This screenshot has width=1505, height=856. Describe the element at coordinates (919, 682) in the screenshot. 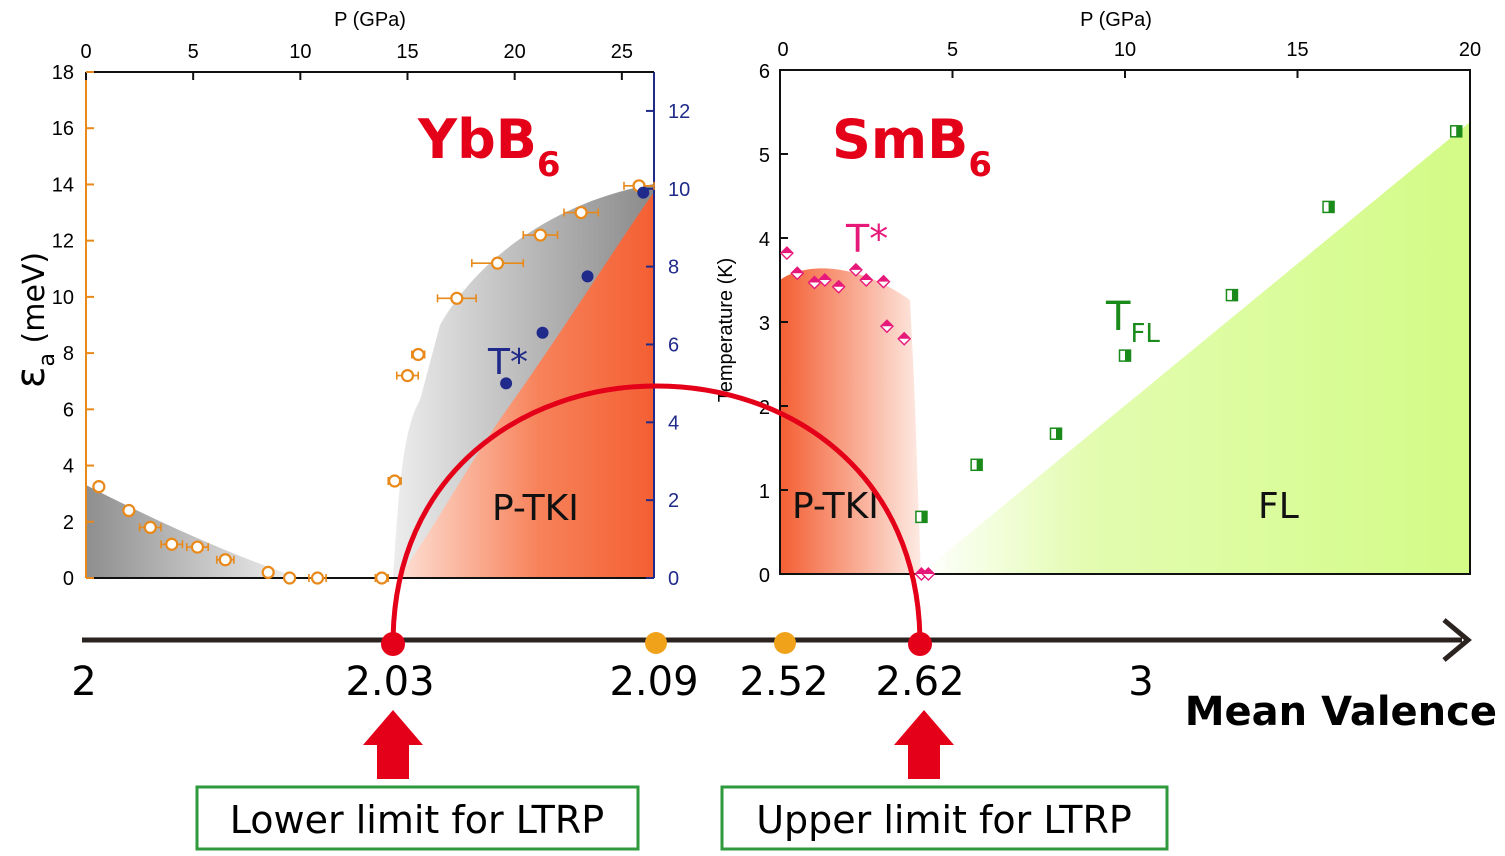

I see `valence-label-2-62: 2.62` at that location.